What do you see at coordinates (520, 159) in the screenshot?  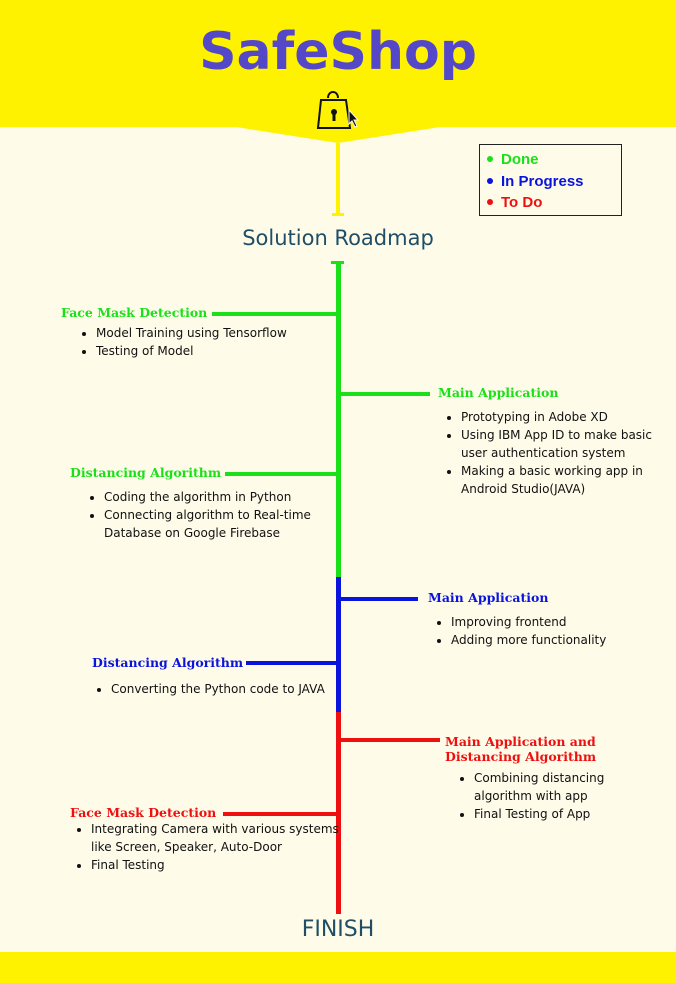 I see `legend-label: Done` at bounding box center [520, 159].